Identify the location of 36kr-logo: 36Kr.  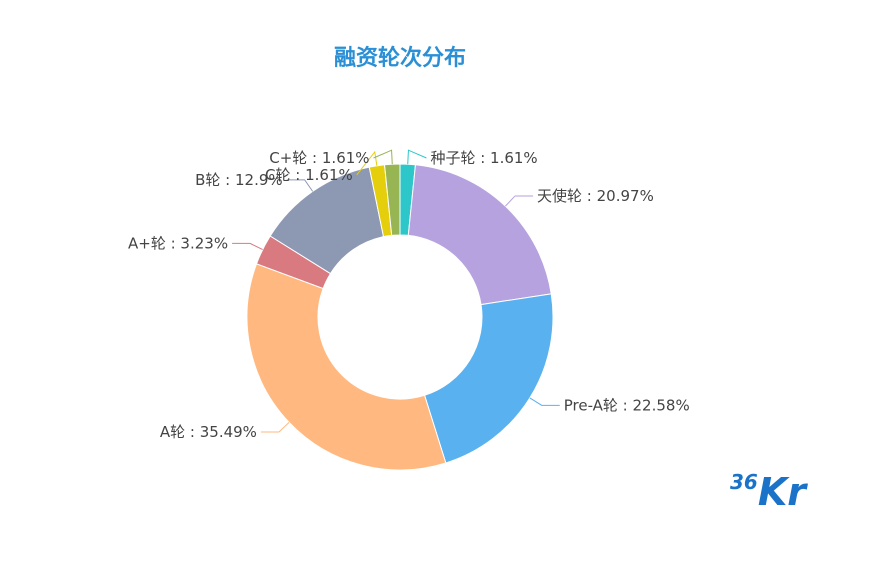
(768, 492).